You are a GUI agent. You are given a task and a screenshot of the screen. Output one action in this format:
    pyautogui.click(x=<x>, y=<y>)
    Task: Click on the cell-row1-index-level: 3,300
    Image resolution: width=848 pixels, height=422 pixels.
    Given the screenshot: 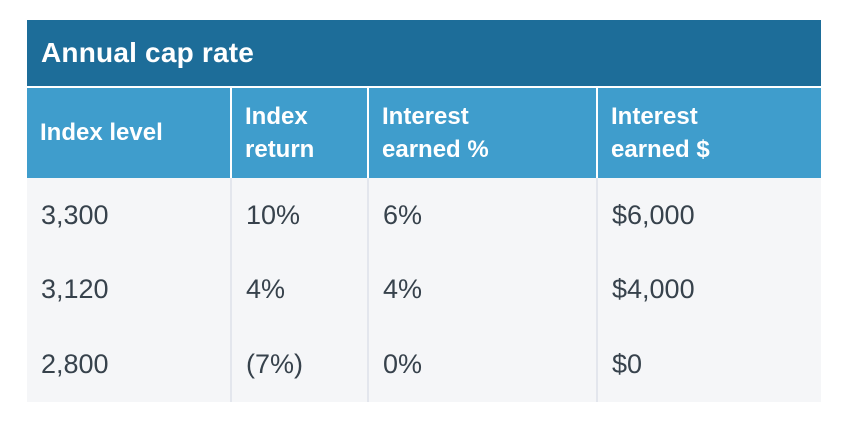 What is the action you would take?
    pyautogui.click(x=128, y=215)
    